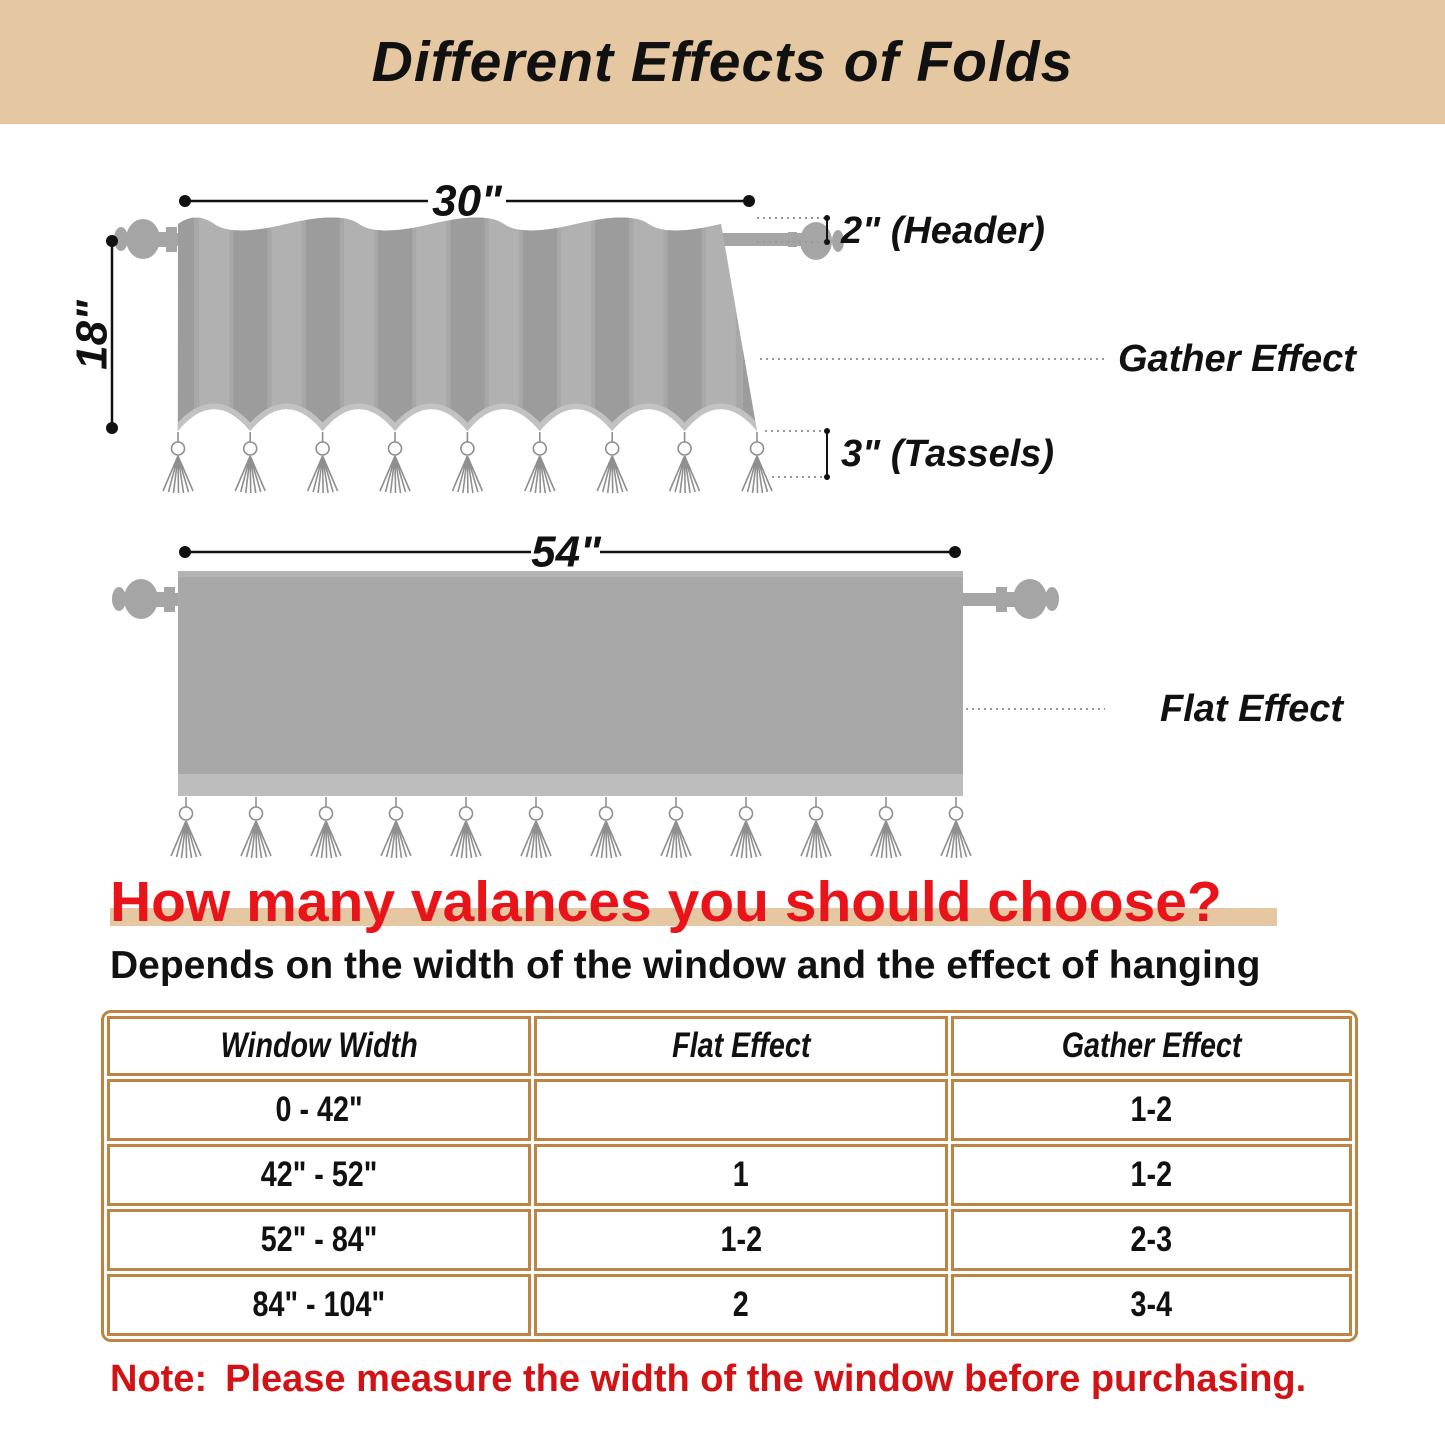  I want to click on cell-gather-effect: 3-4, so click(1151, 1305).